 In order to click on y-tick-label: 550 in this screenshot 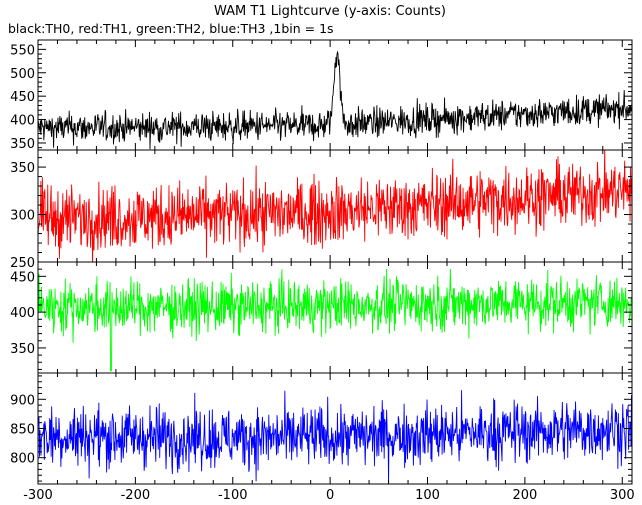, I will do `click(22, 50)`.